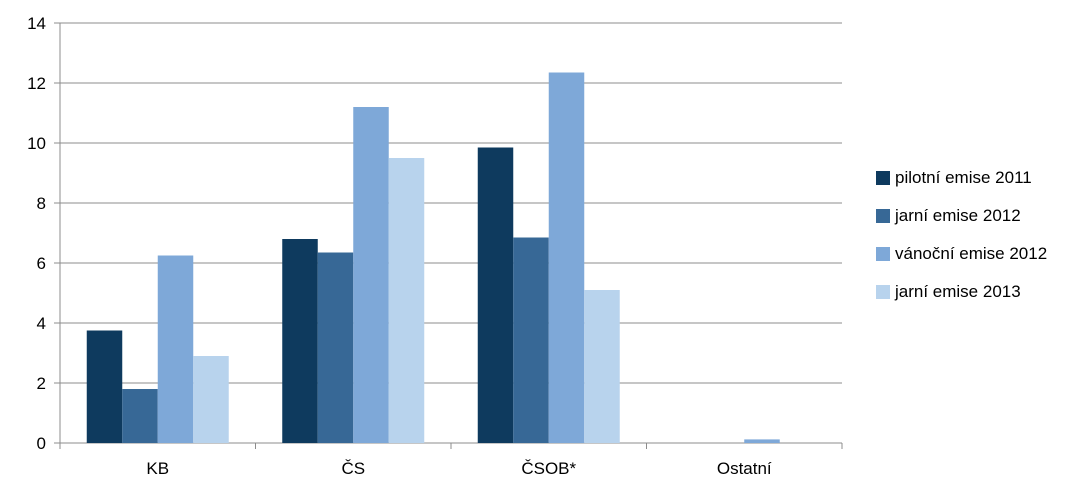  I want to click on bar-pilotní-emise-2011-1, so click(300, 341).